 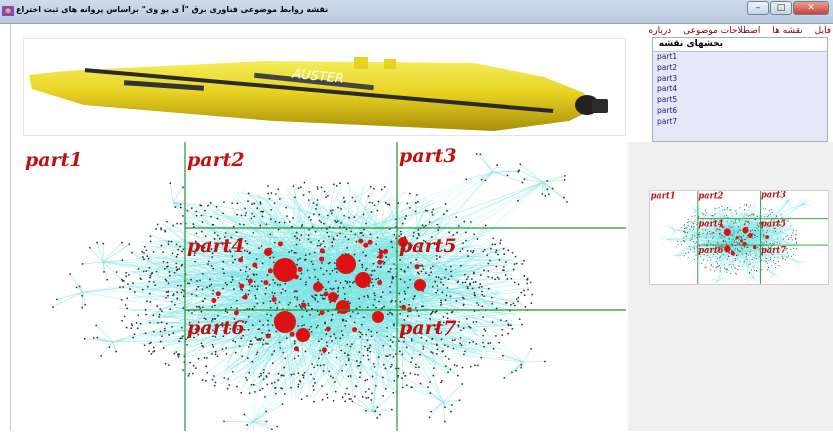 I want to click on parts-list-item: part2, so click(x=740, y=68).